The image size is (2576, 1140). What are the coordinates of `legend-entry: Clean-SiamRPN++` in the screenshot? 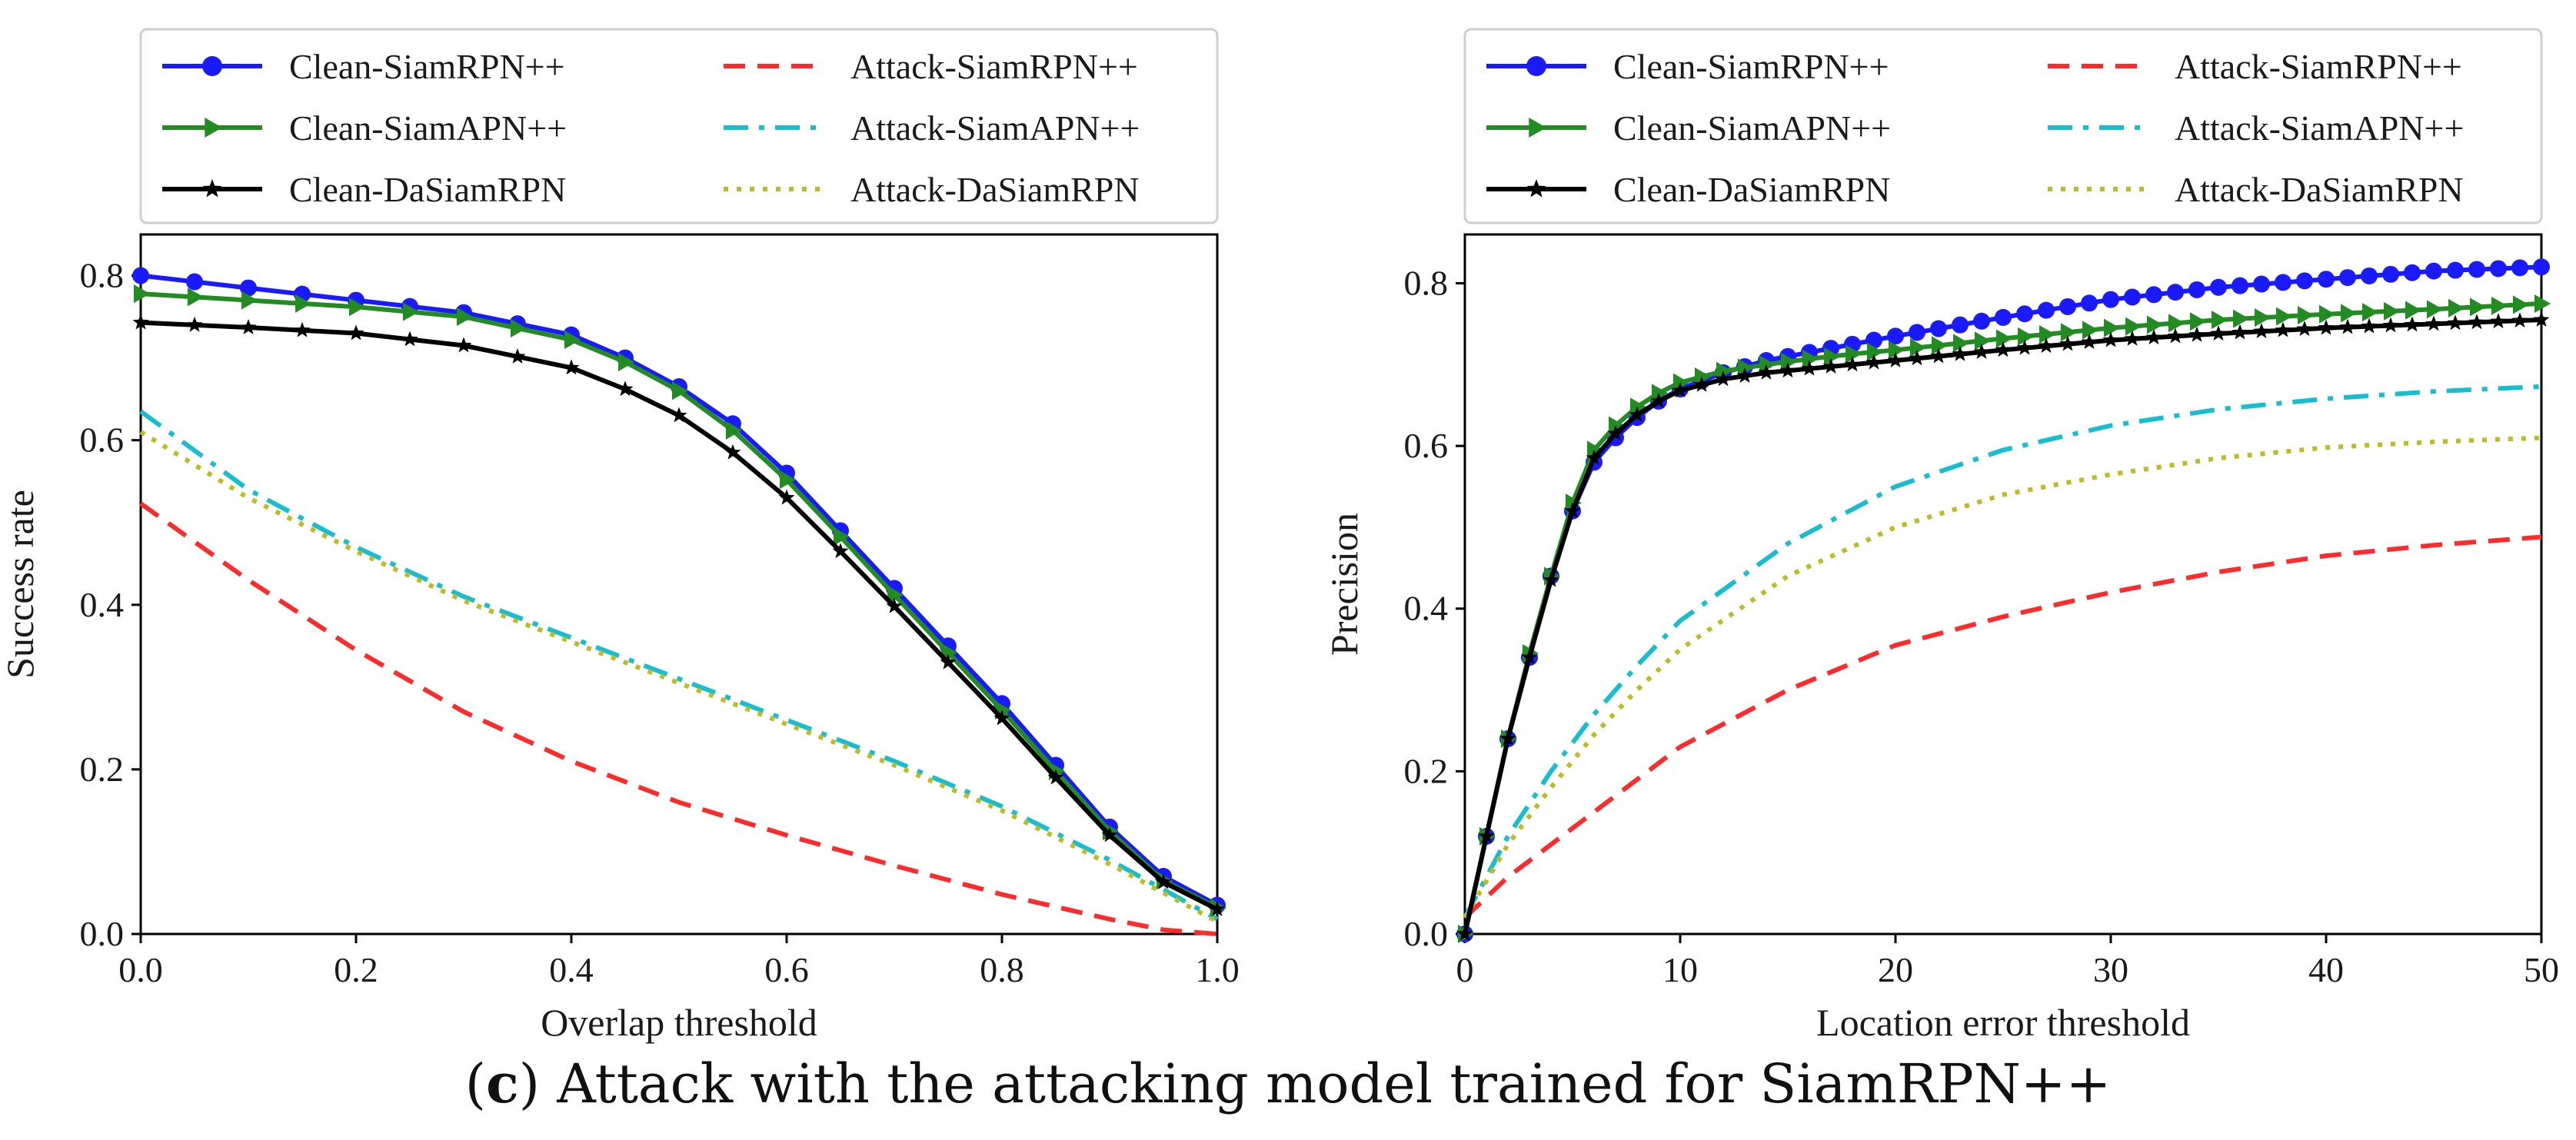 It's located at (1688, 66).